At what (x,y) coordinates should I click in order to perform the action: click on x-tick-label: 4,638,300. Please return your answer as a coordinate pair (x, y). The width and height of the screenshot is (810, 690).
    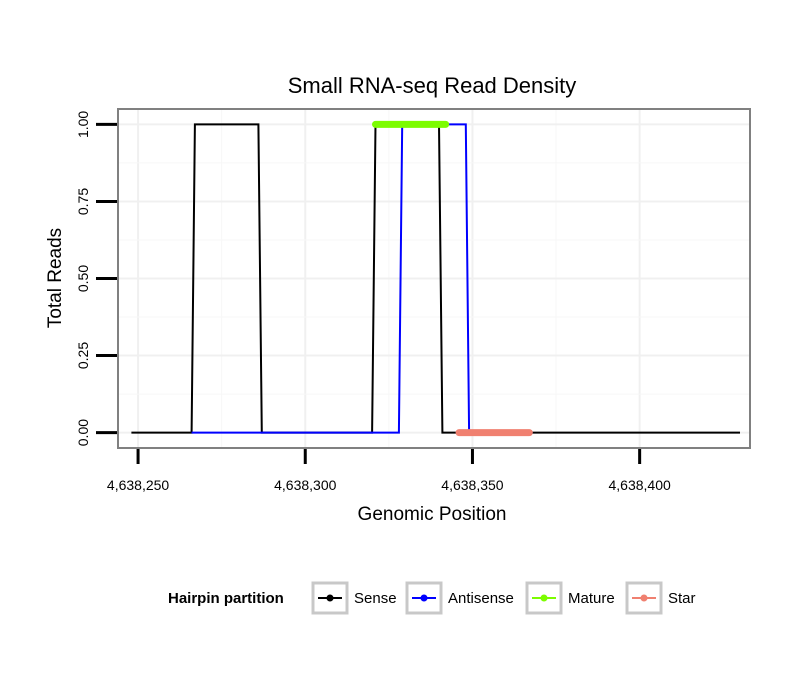
    Looking at the image, I should click on (305, 485).